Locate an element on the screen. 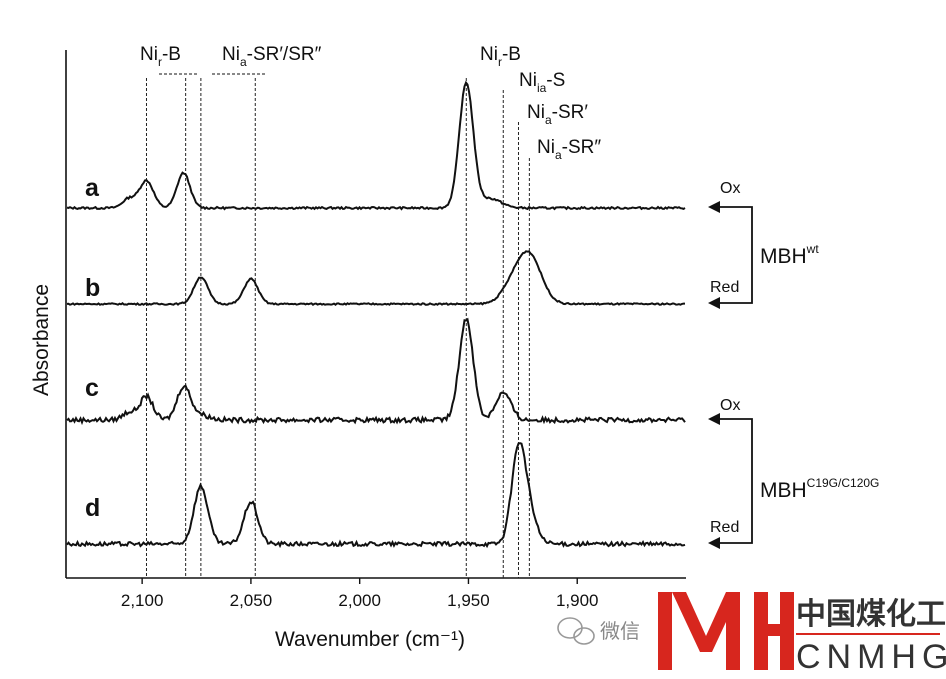  x-tick-label: 2,100 is located at coordinates (142, 600).